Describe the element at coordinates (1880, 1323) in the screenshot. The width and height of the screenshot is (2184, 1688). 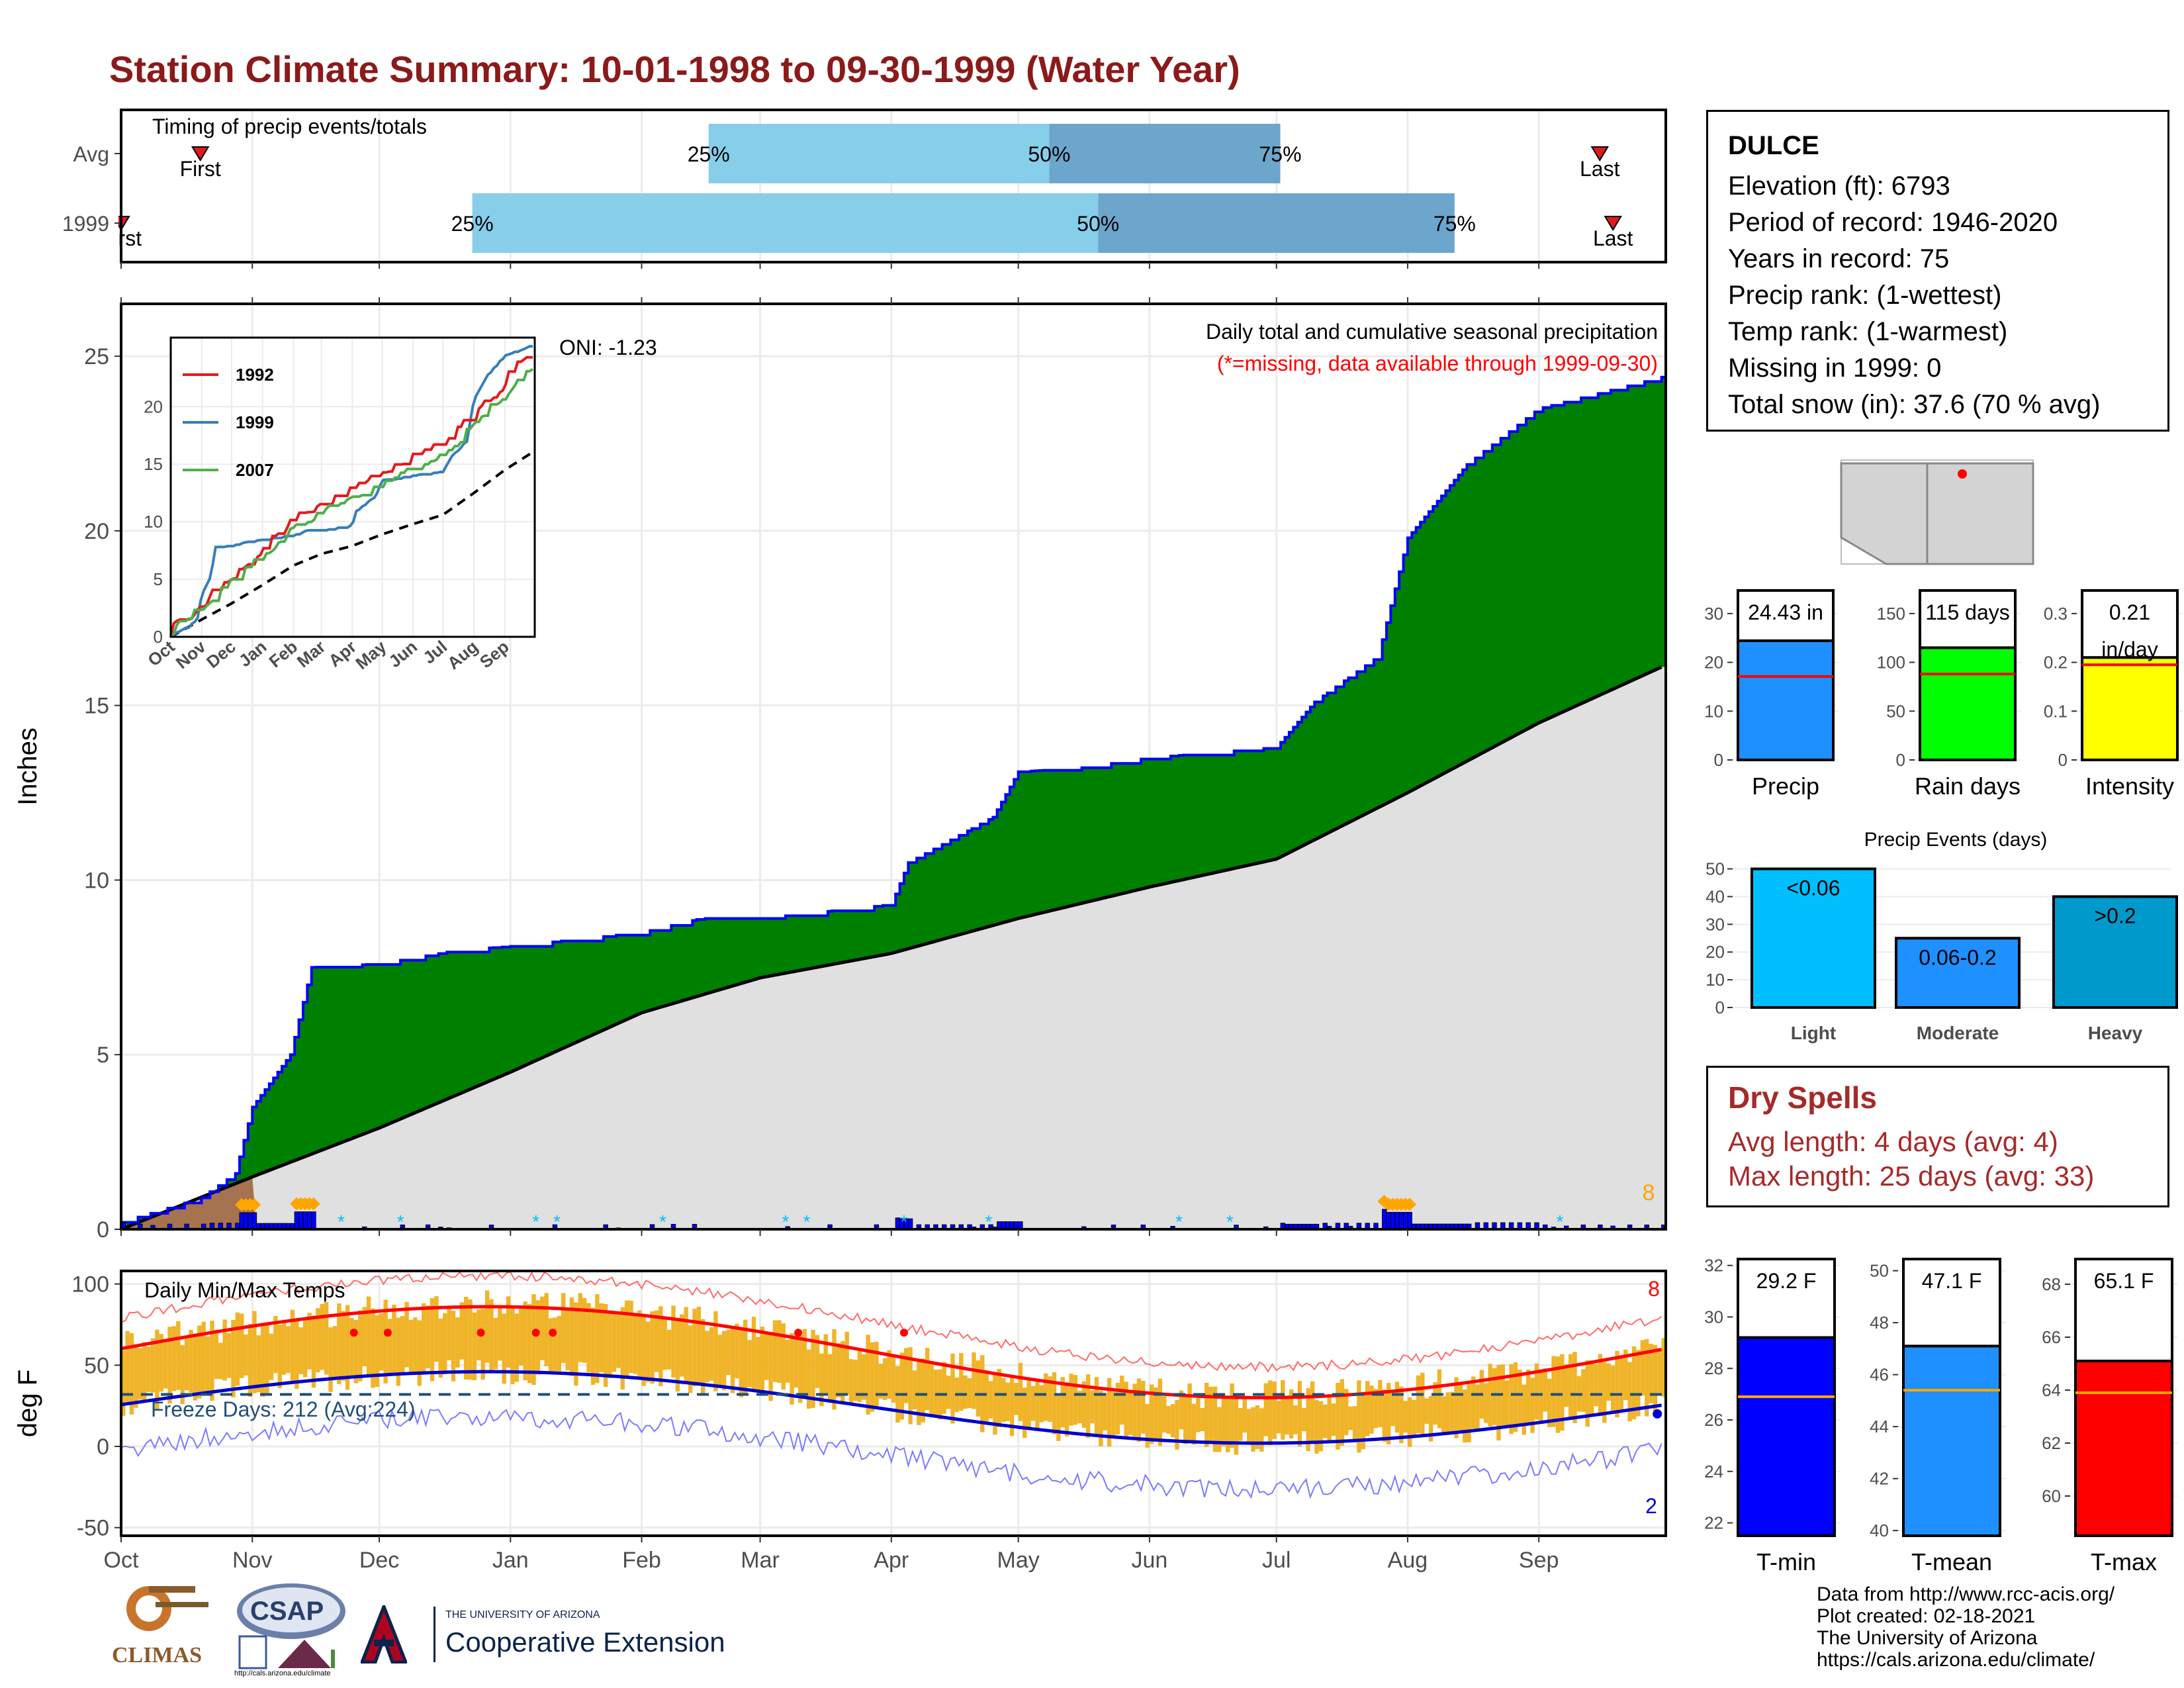
I see `mini-ytick-label: 48` at that location.